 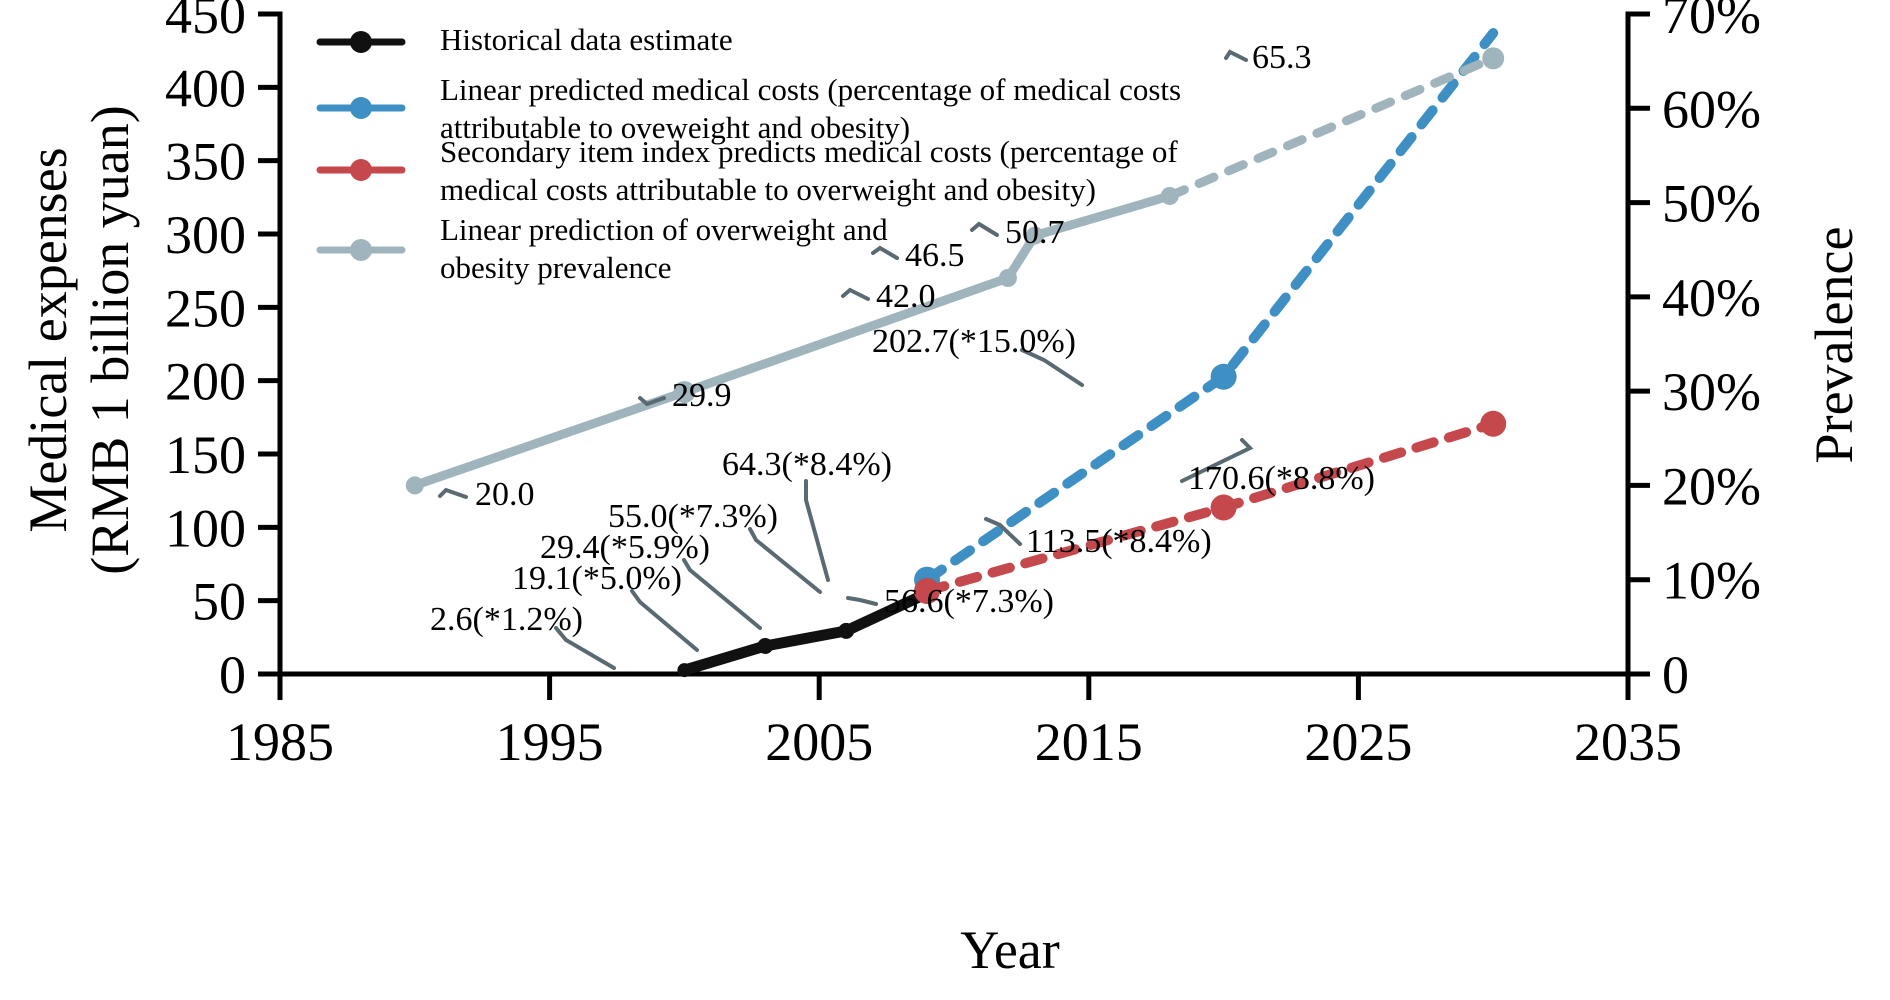 What do you see at coordinates (885, 252) in the screenshot?
I see `leader-line-a4` at bounding box center [885, 252].